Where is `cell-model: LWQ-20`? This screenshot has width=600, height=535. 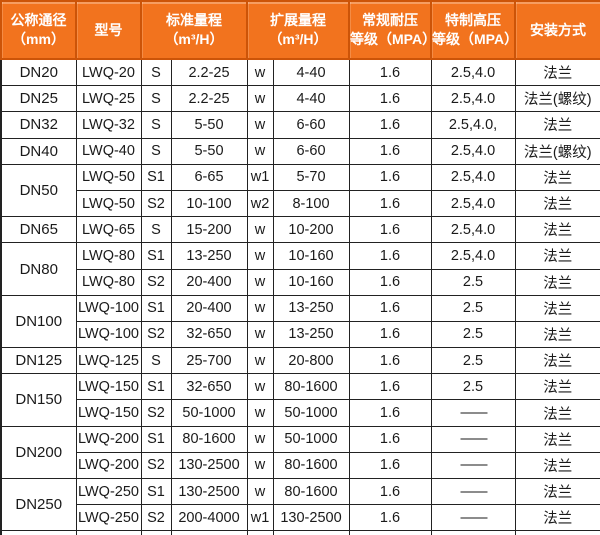
cell-model: LWQ-20 is located at coordinates (108, 72).